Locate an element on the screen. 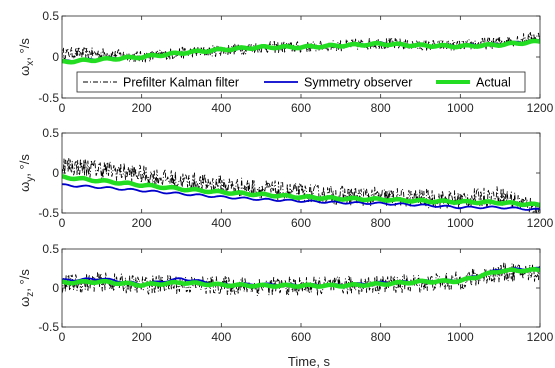  legend-box is located at coordinates (301, 82).